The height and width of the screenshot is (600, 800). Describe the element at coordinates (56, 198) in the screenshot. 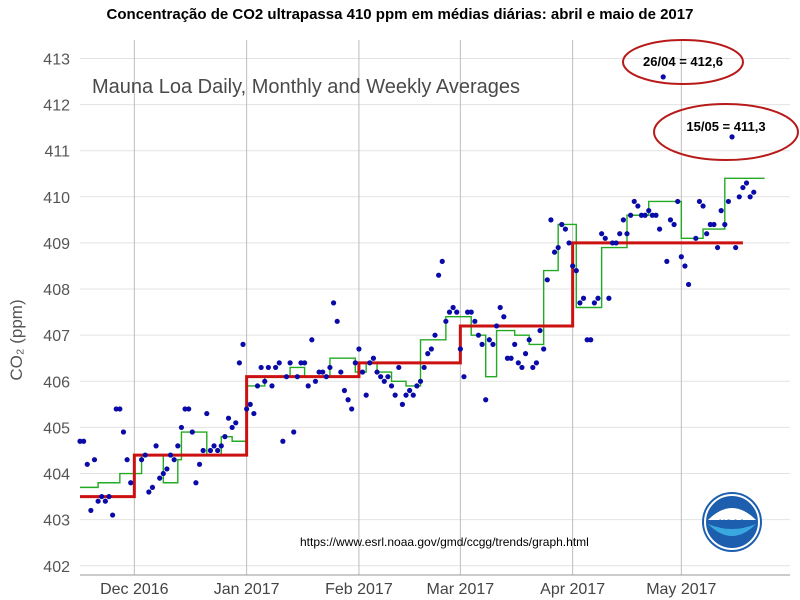

I see `y-tick-label: 410` at that location.